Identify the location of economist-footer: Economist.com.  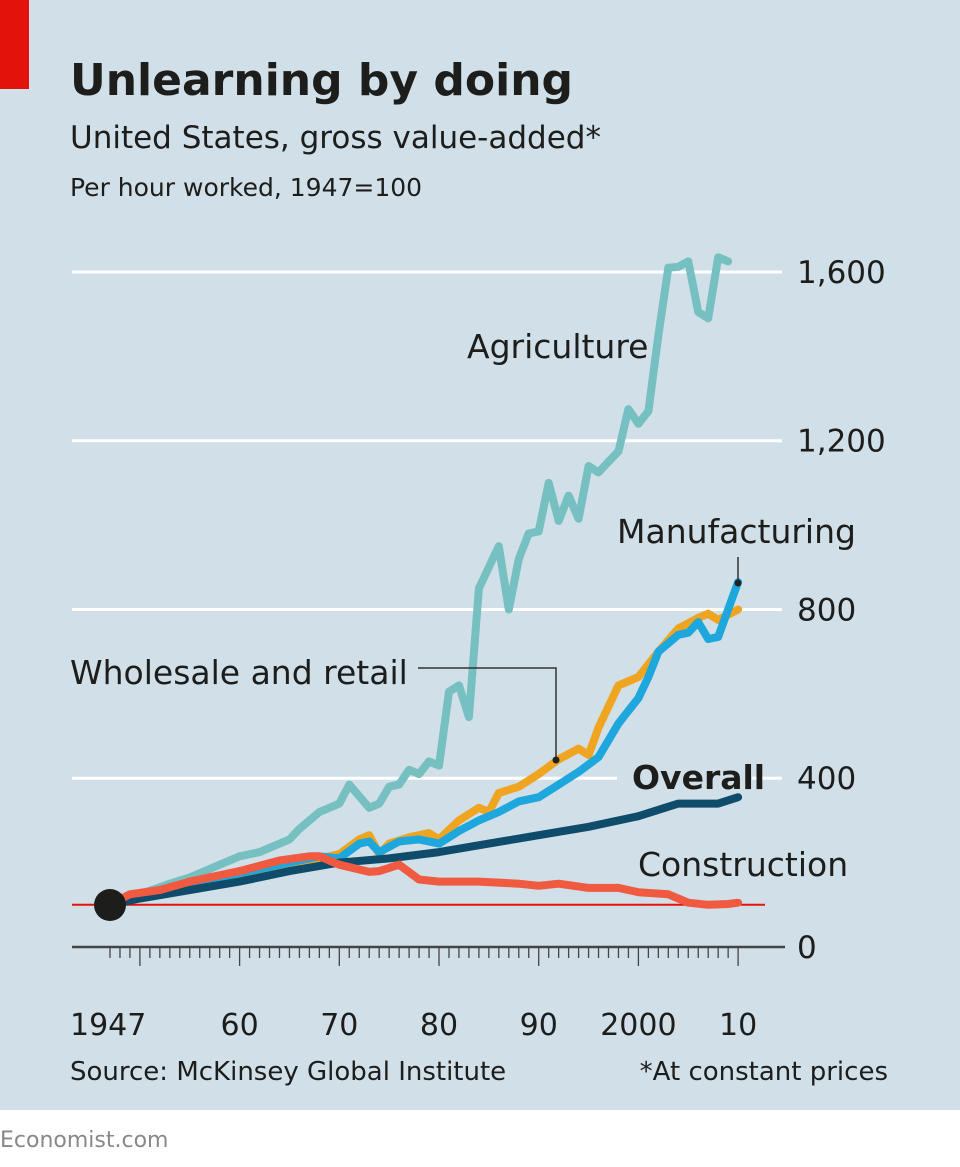
(84, 1140).